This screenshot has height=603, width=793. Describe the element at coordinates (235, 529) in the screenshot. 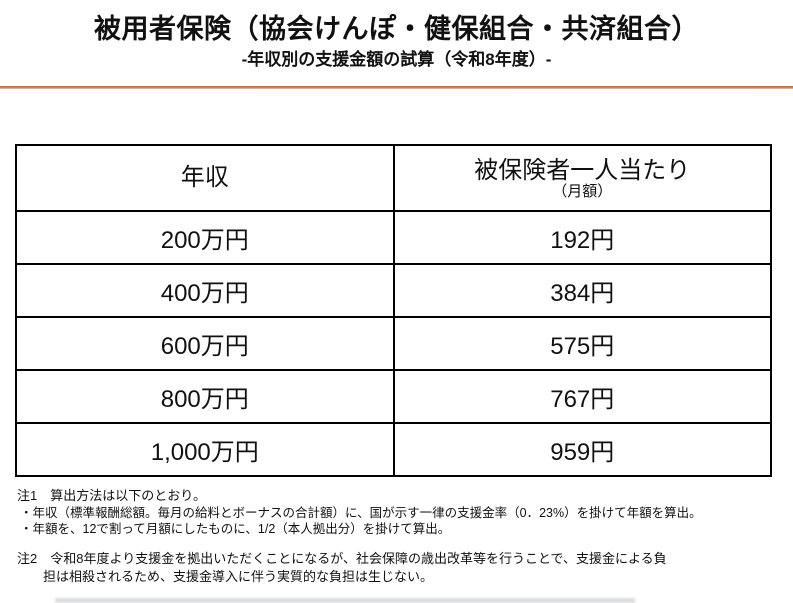

I see `note1-bullet-2: ・年額を、12で割って月額にしたものに、1/2（本人拠出分）を掛けて算出。` at that location.